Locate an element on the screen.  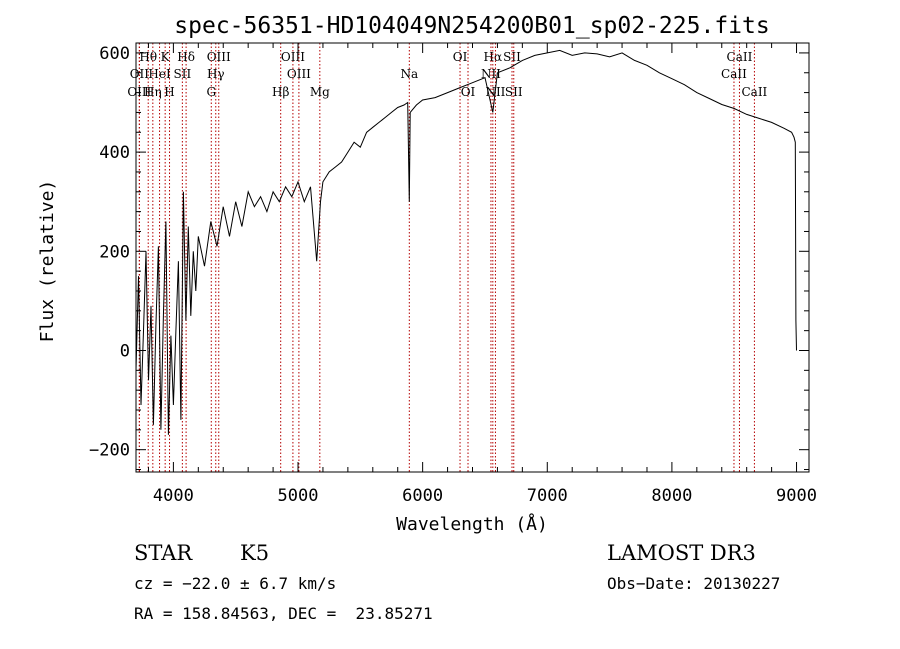
line-label-24: CaII is located at coordinates (740, 57).